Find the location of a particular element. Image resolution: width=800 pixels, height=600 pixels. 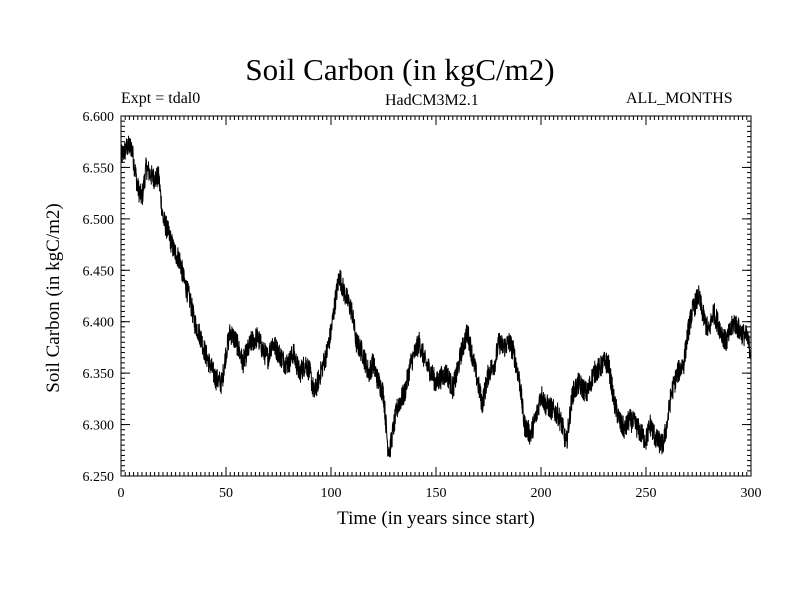

model-label: HadCM3M2.1 is located at coordinates (432, 100).